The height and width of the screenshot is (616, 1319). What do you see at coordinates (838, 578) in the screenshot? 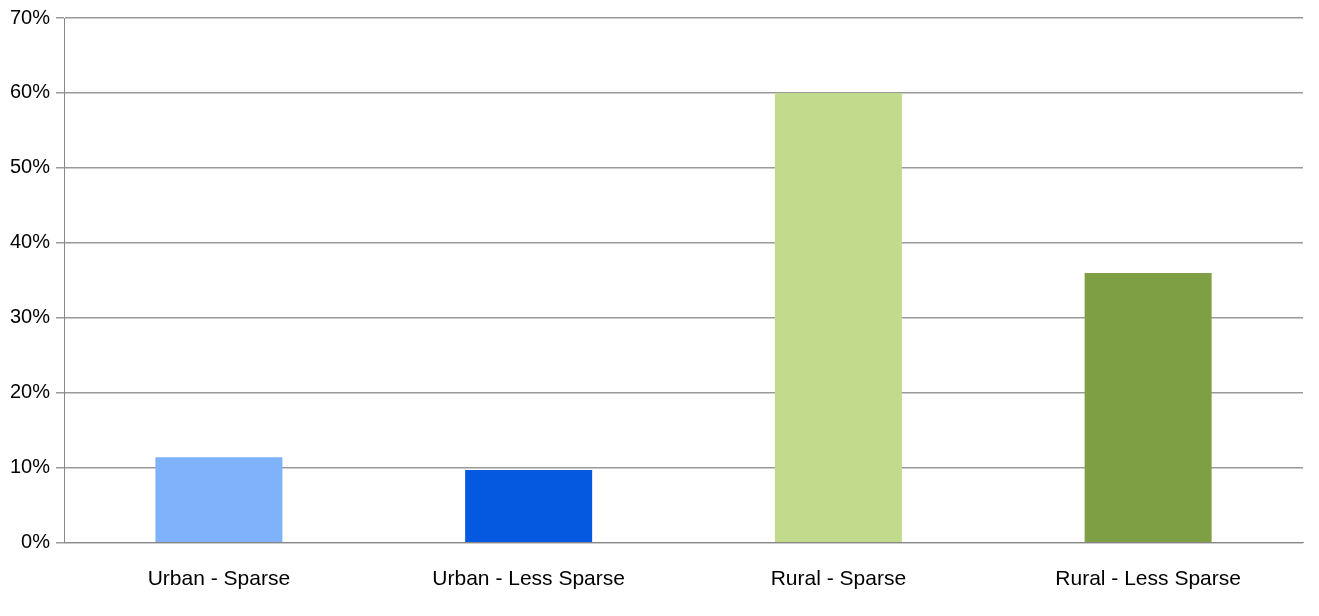
I see `x-tick-label: Rural - Sparse` at bounding box center [838, 578].